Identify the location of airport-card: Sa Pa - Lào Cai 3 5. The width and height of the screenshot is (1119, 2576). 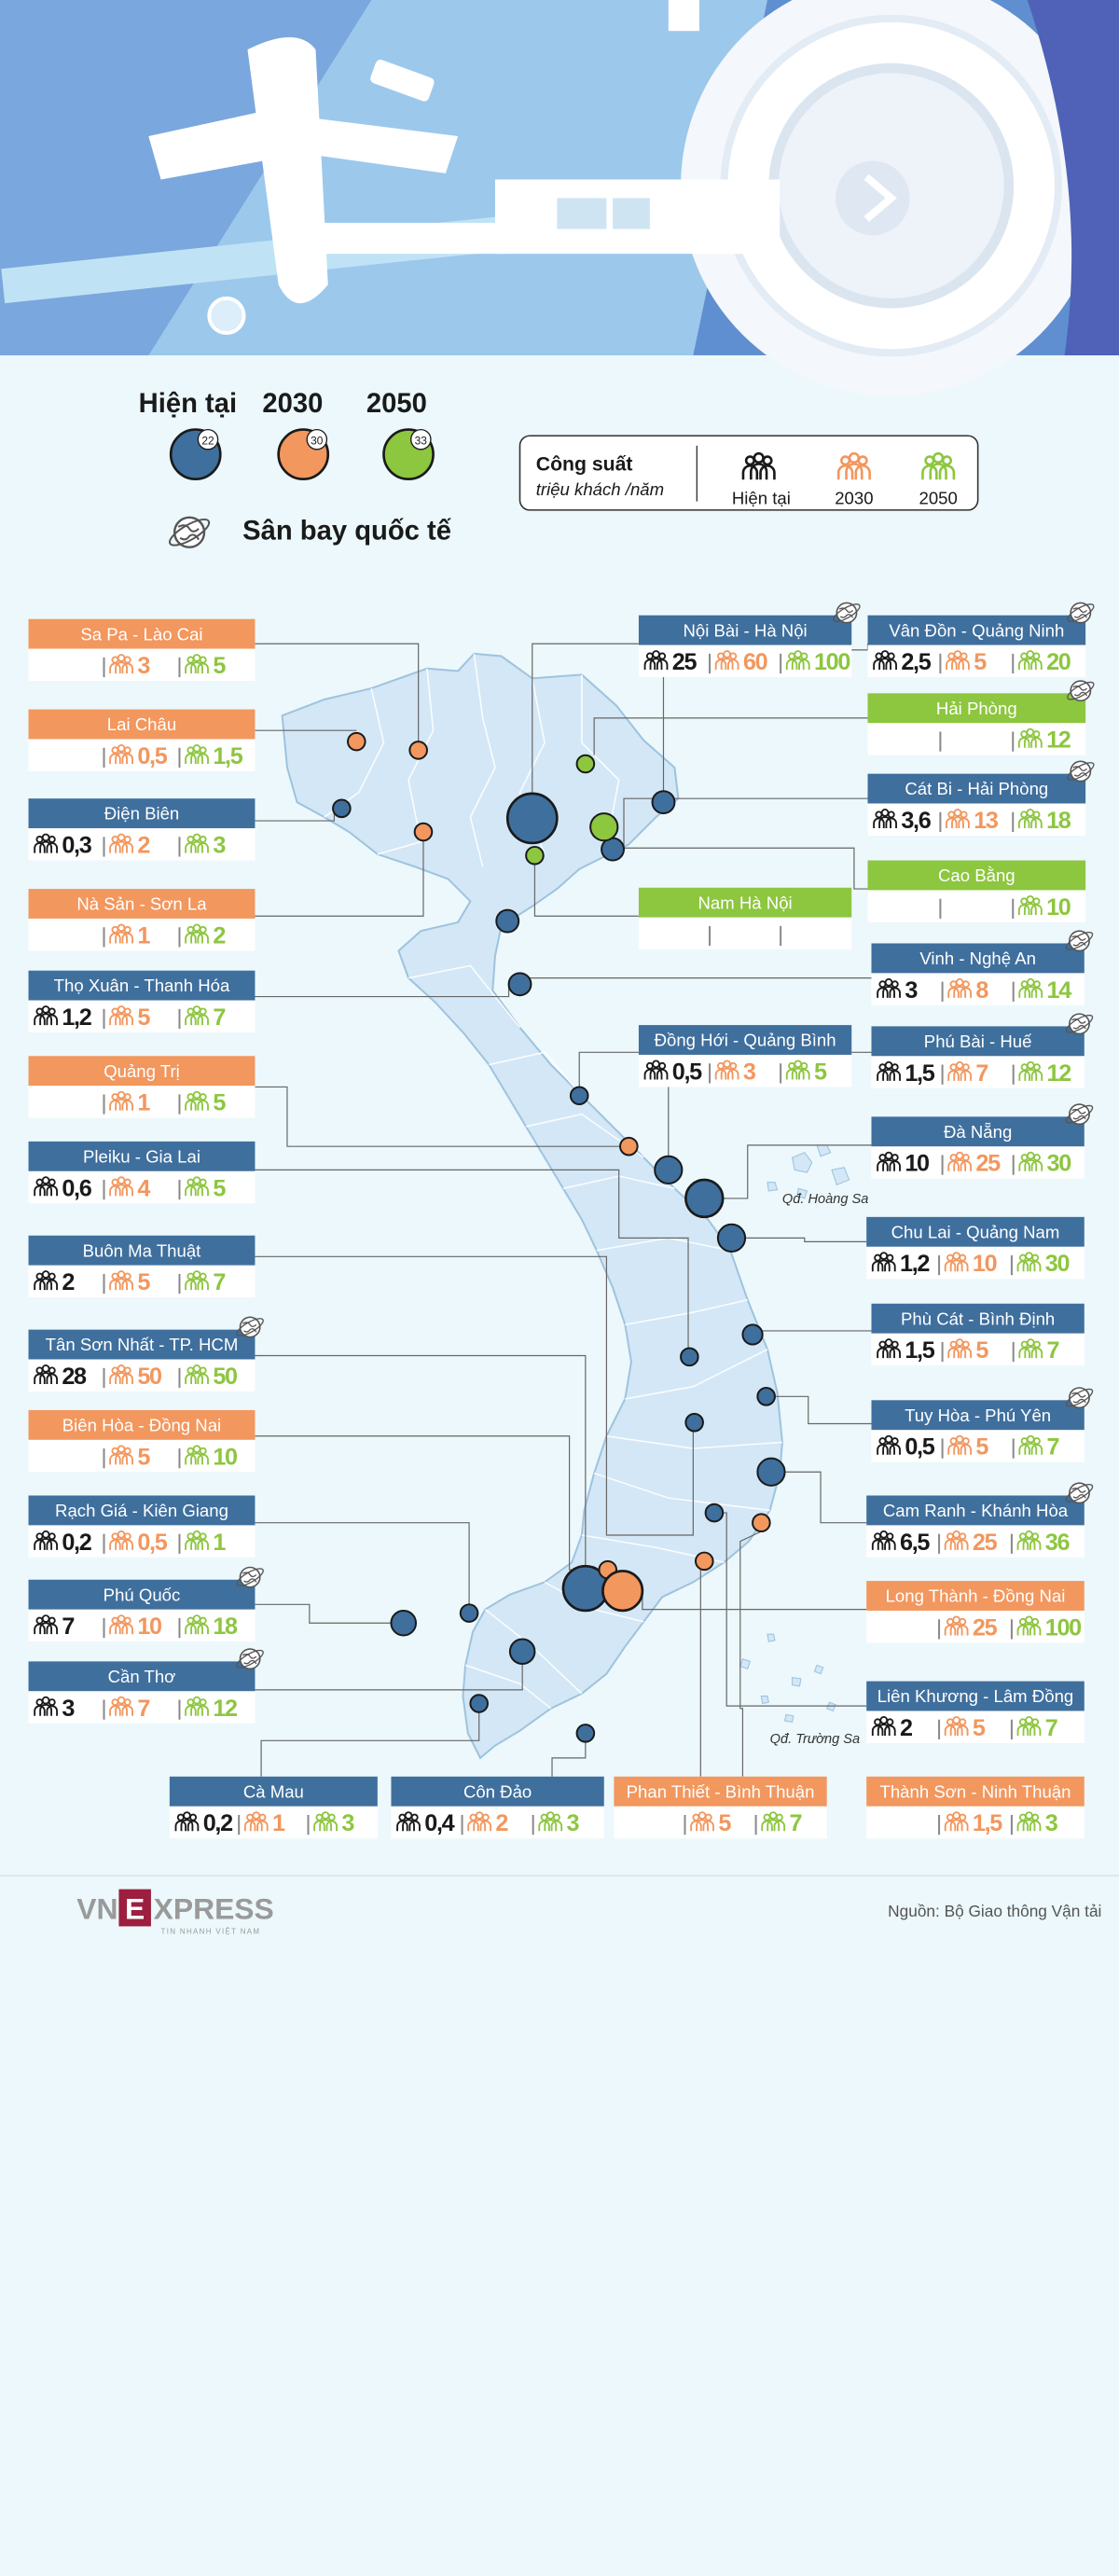
(142, 650).